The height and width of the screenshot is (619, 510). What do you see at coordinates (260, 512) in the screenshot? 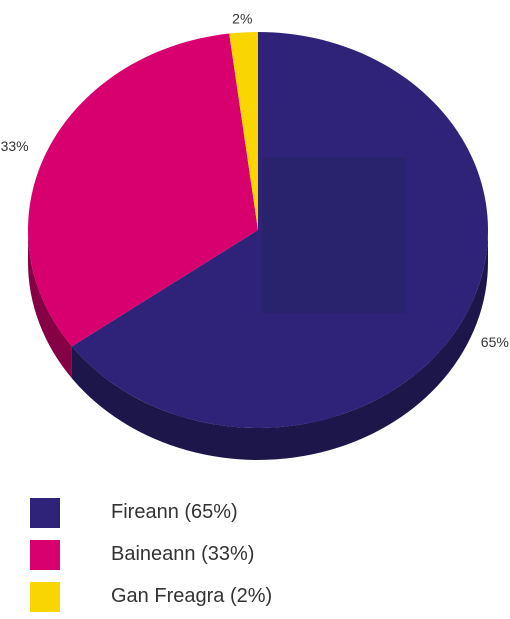
I see `legend-item-fireann: Fireann (65%)` at bounding box center [260, 512].